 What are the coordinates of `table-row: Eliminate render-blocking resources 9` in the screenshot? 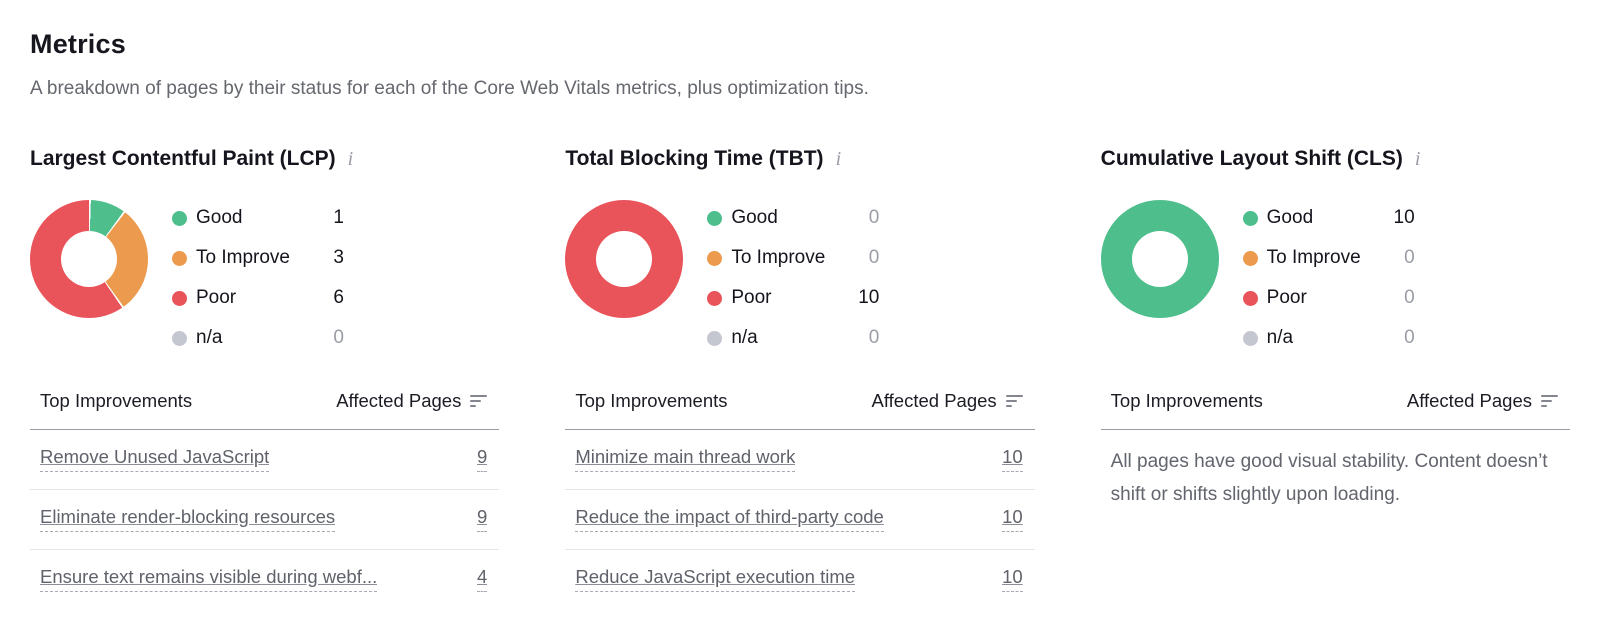 It's located at (265, 520).